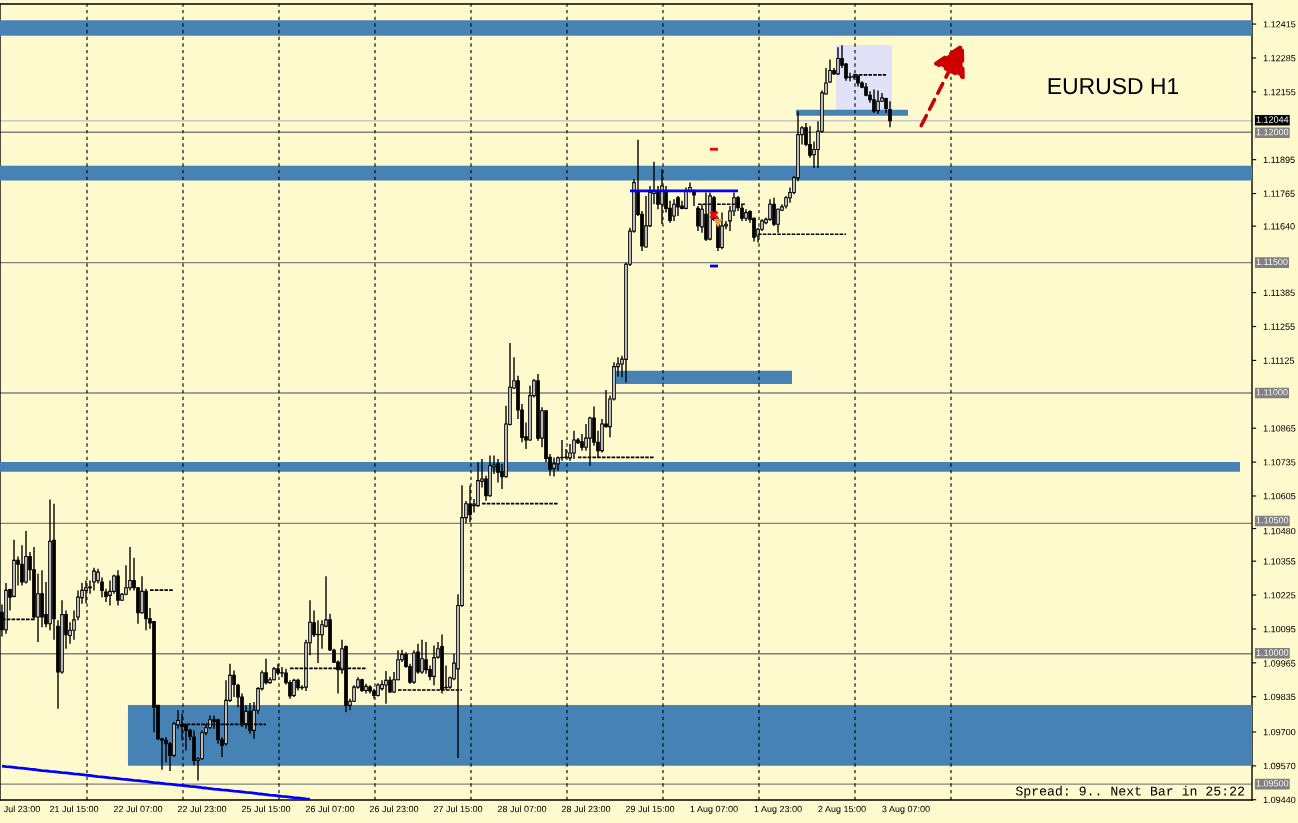  What do you see at coordinates (1272, 262) in the screenshot?
I see `ref-line-label: 1.11500` at bounding box center [1272, 262].